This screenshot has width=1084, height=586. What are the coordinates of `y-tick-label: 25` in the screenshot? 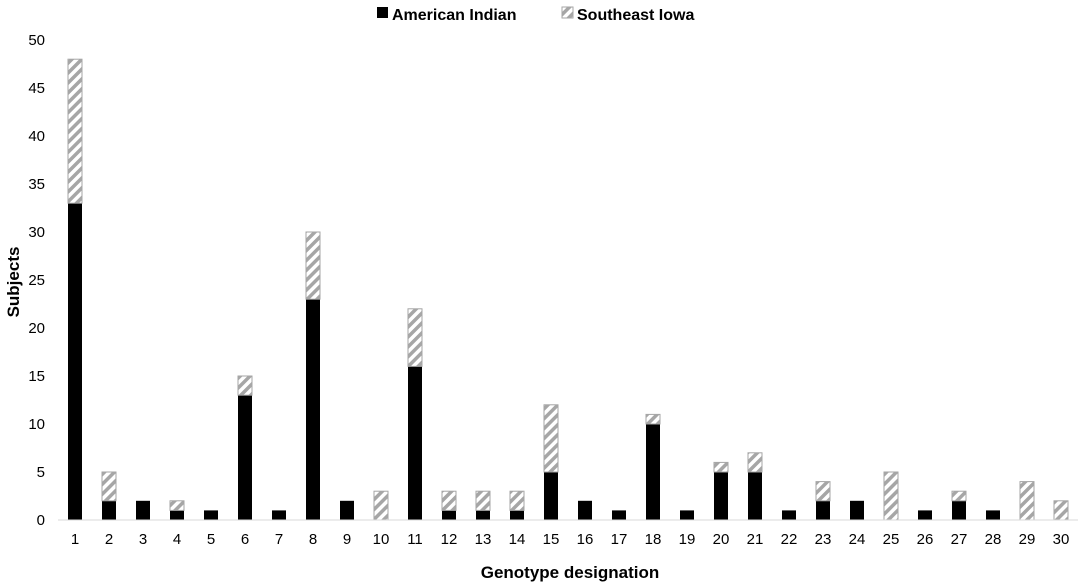 It's located at (36, 280).